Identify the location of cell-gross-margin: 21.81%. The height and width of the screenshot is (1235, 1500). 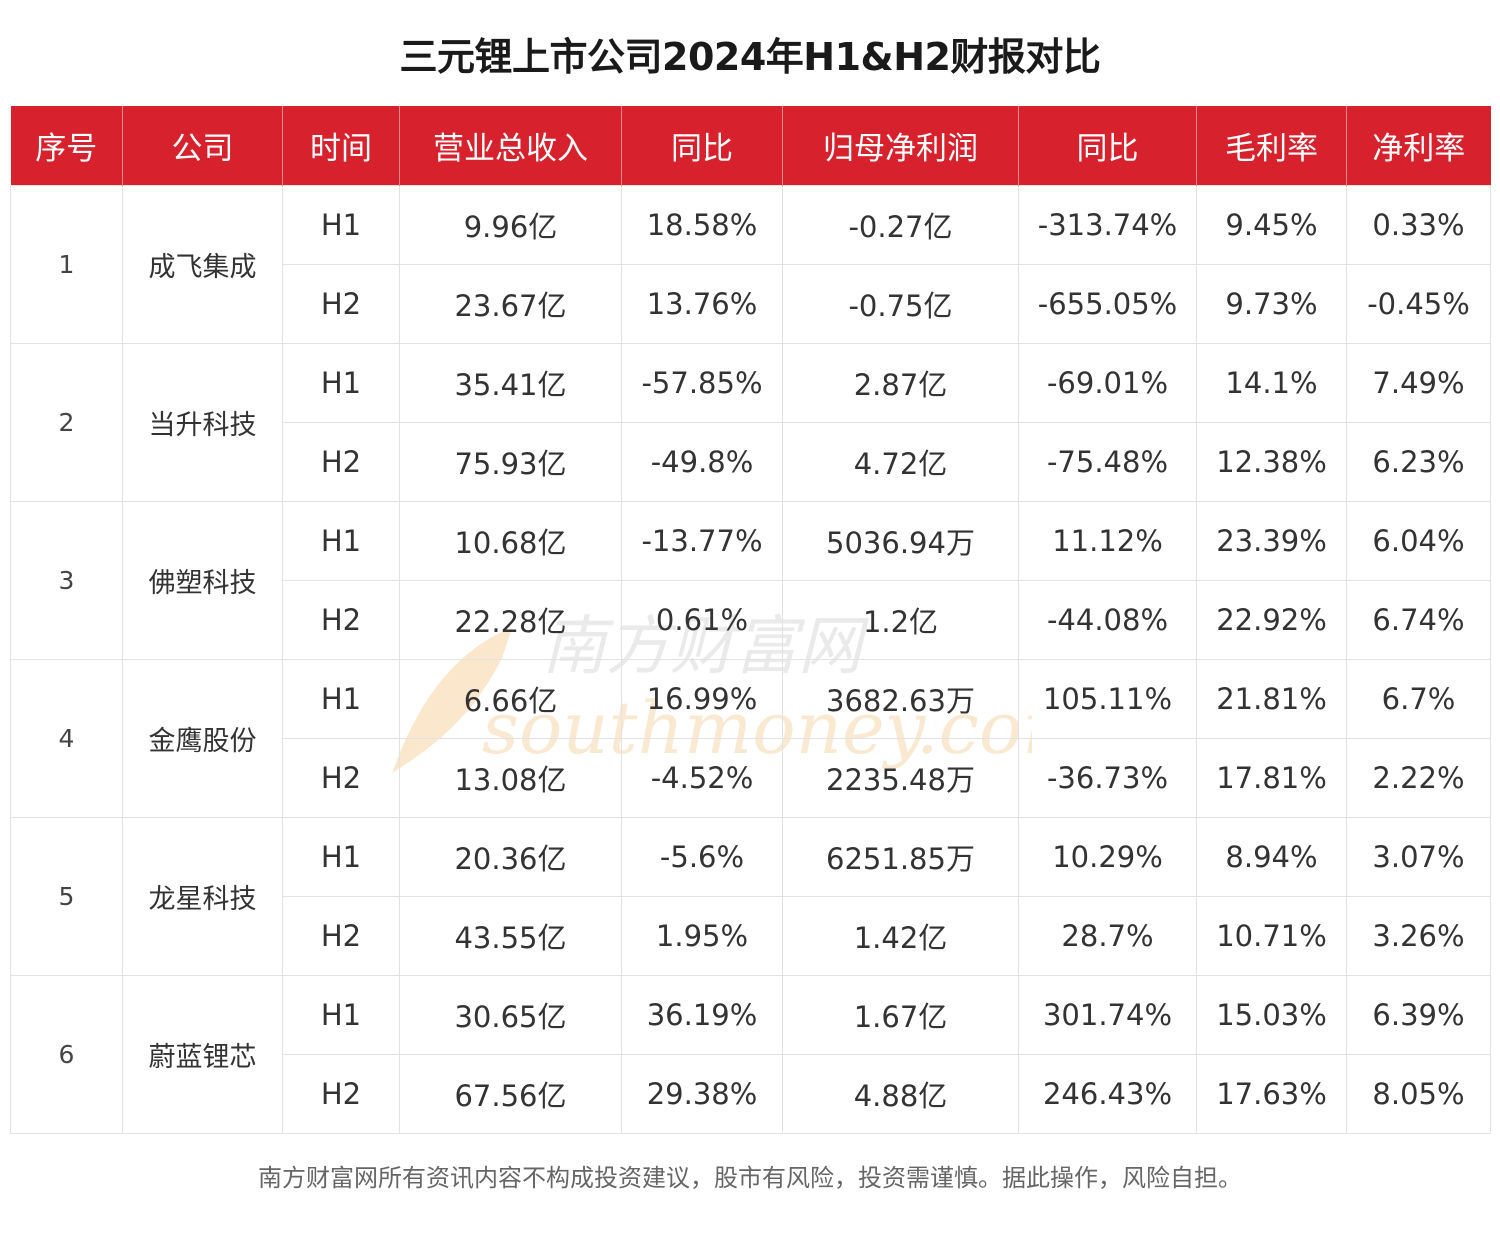
(1271, 699).